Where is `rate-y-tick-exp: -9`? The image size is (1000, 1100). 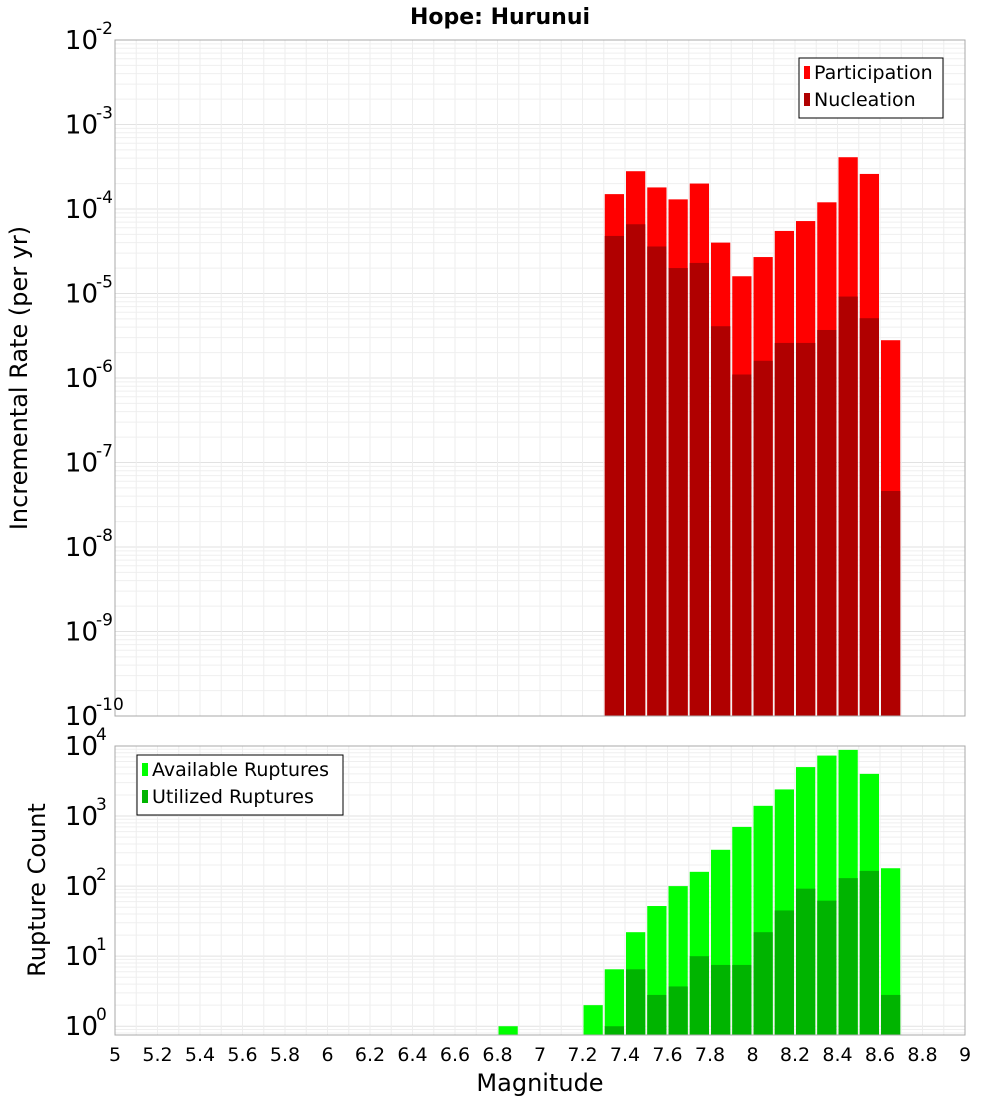
rate-y-tick-exp: -9 is located at coordinates (104, 621).